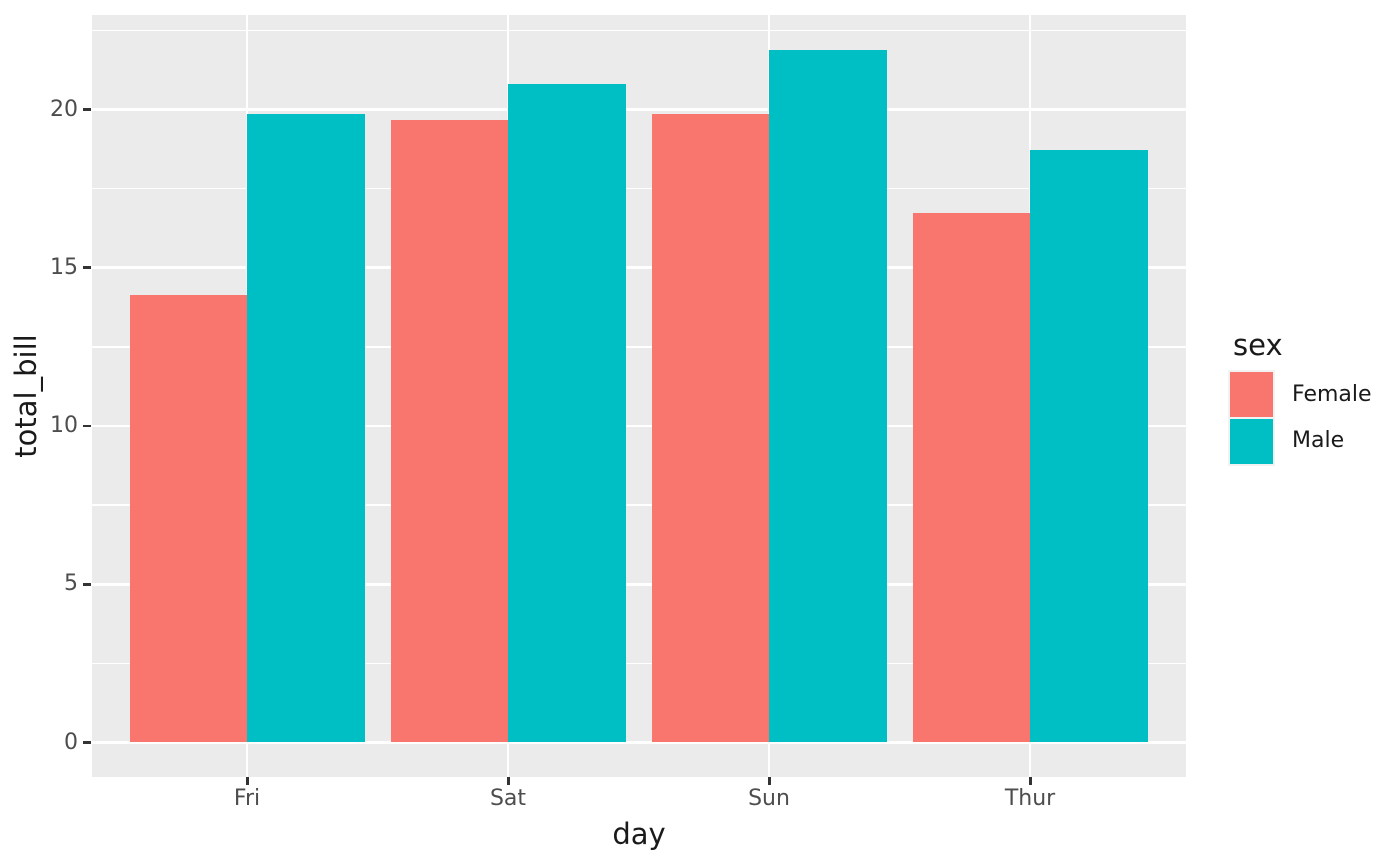 This screenshot has height=866, width=1400. I want to click on legend-label-male: Male, so click(1318, 440).